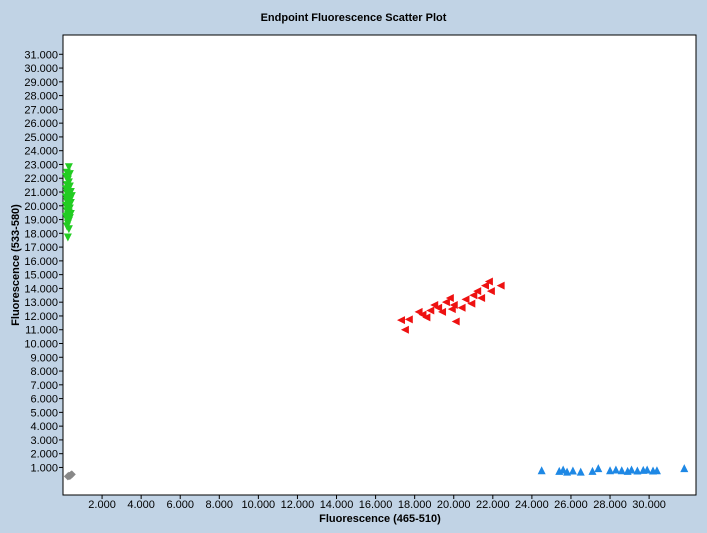 The height and width of the screenshot is (533, 707). I want to click on y-tick-label: 7.000, so click(44, 386).